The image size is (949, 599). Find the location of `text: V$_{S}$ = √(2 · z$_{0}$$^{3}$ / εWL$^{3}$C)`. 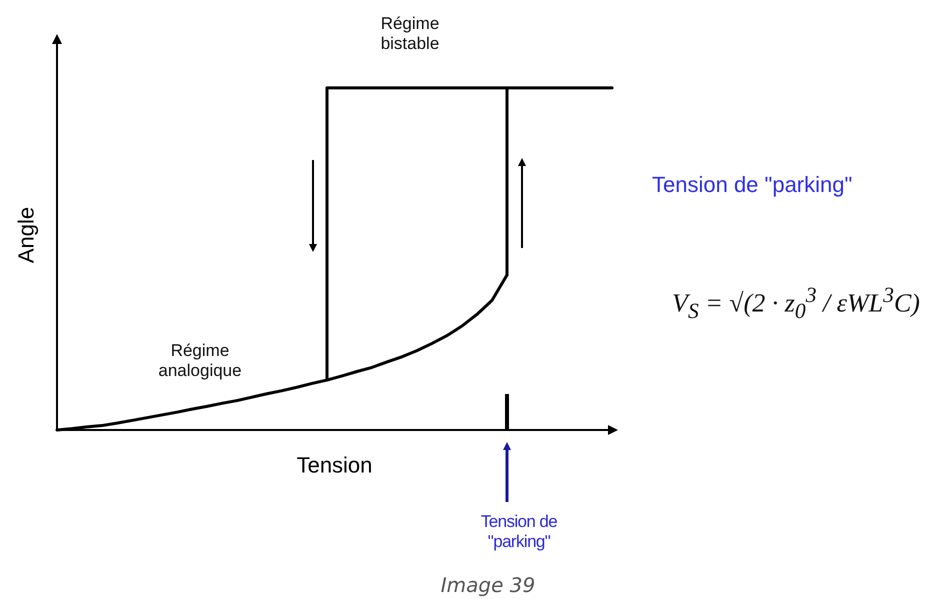

text: V$_{S}$ = √(2 · z$_{0}$$^{3}$ / εWL$^{3}$C) is located at coordinates (796, 303).